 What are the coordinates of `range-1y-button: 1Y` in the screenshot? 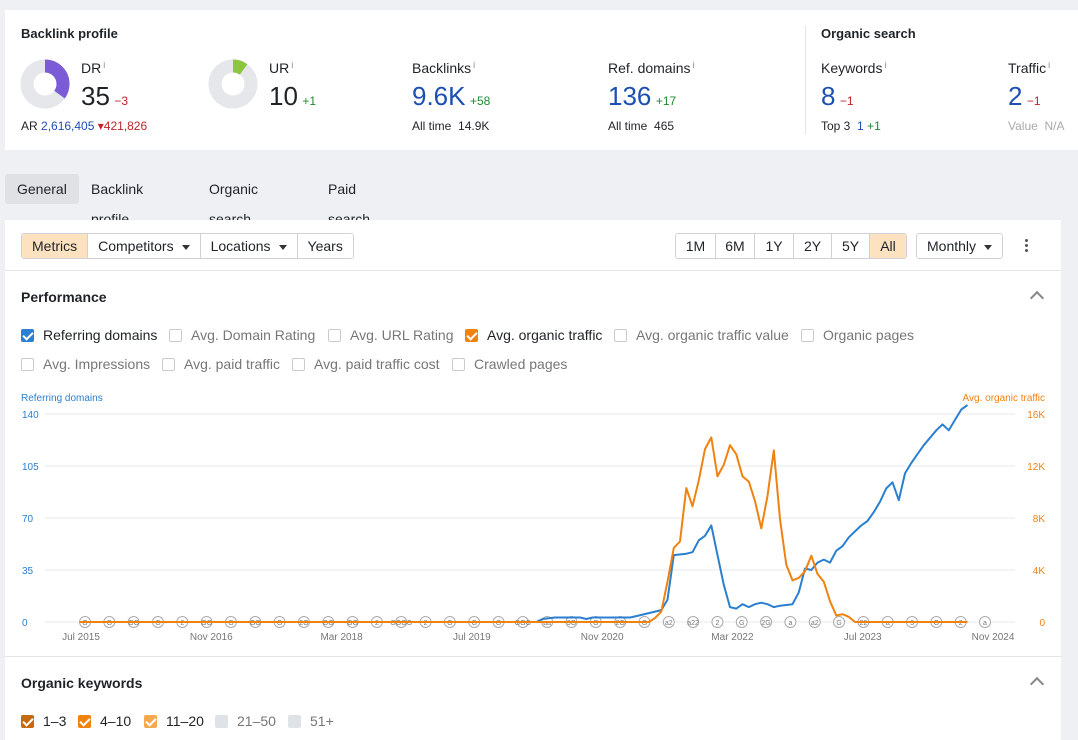 It's located at (774, 246).